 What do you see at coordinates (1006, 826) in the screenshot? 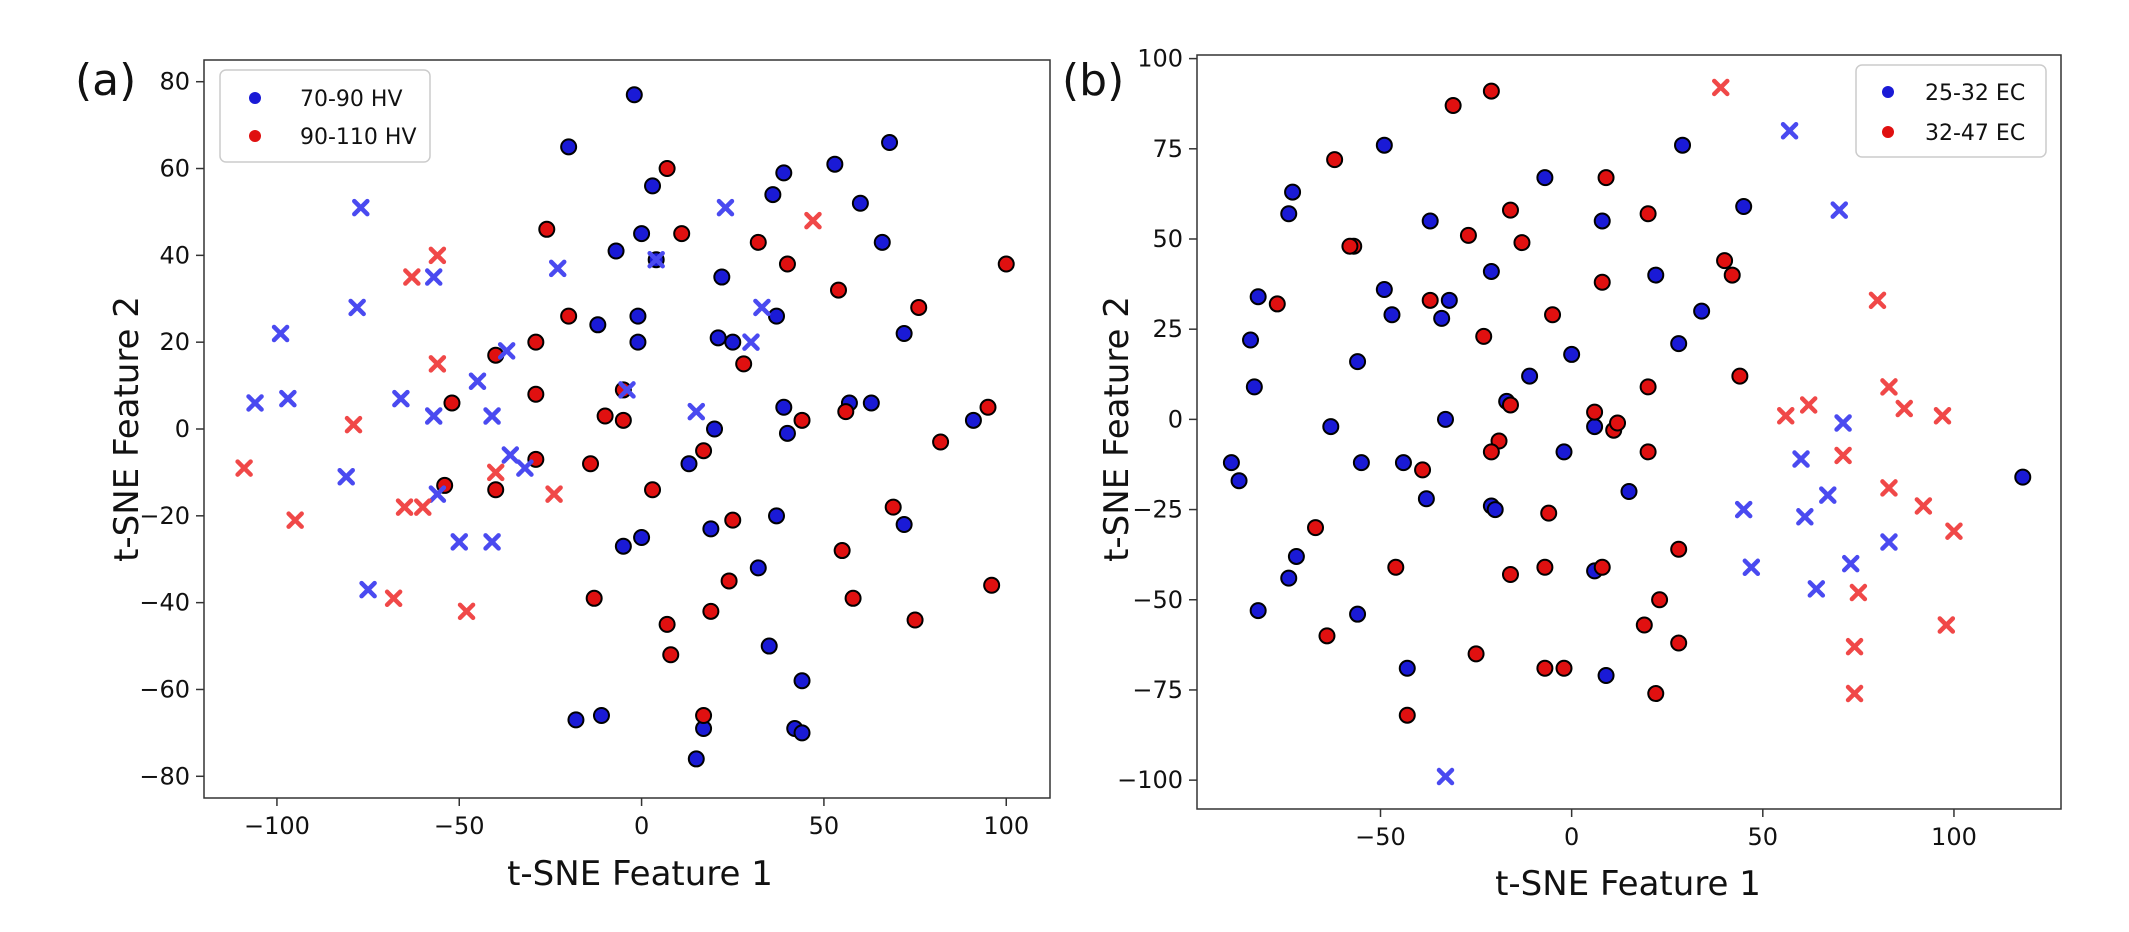
I see `x-tick-label: 100` at bounding box center [1006, 826].